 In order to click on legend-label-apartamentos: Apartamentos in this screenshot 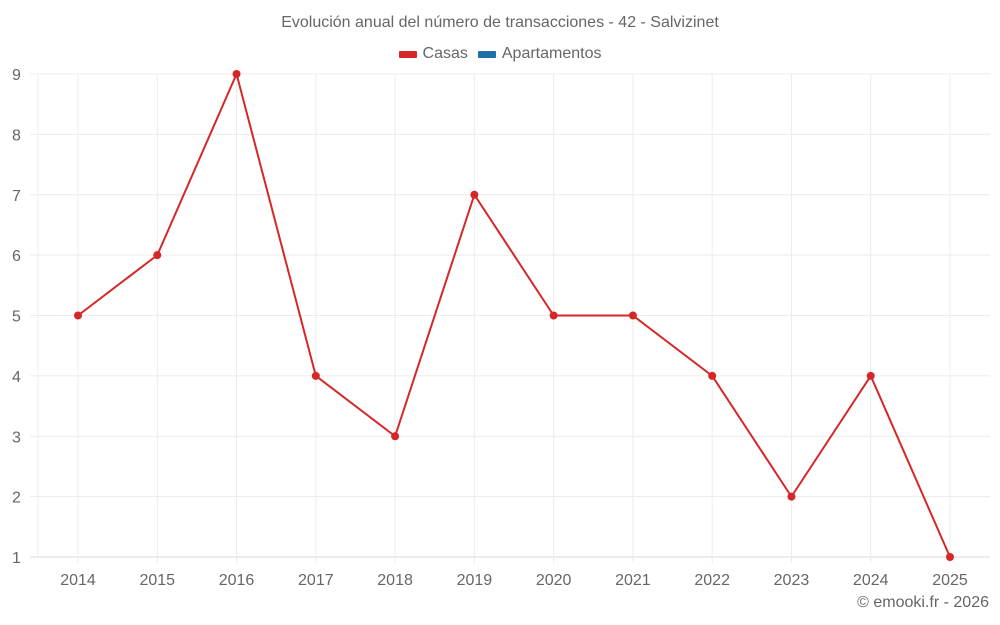, I will do `click(551, 53)`.